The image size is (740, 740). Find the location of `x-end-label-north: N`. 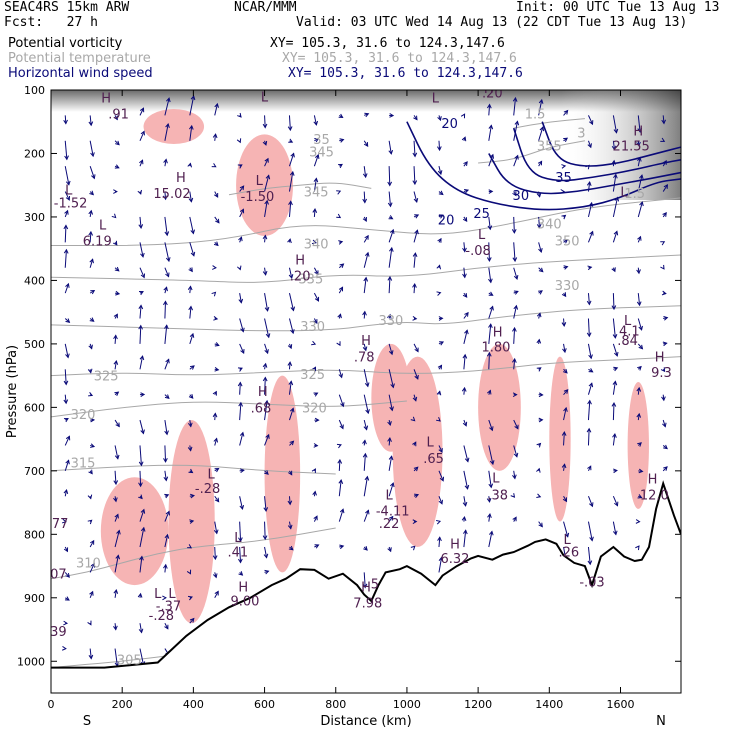

x-end-label-north: N is located at coordinates (661, 721).